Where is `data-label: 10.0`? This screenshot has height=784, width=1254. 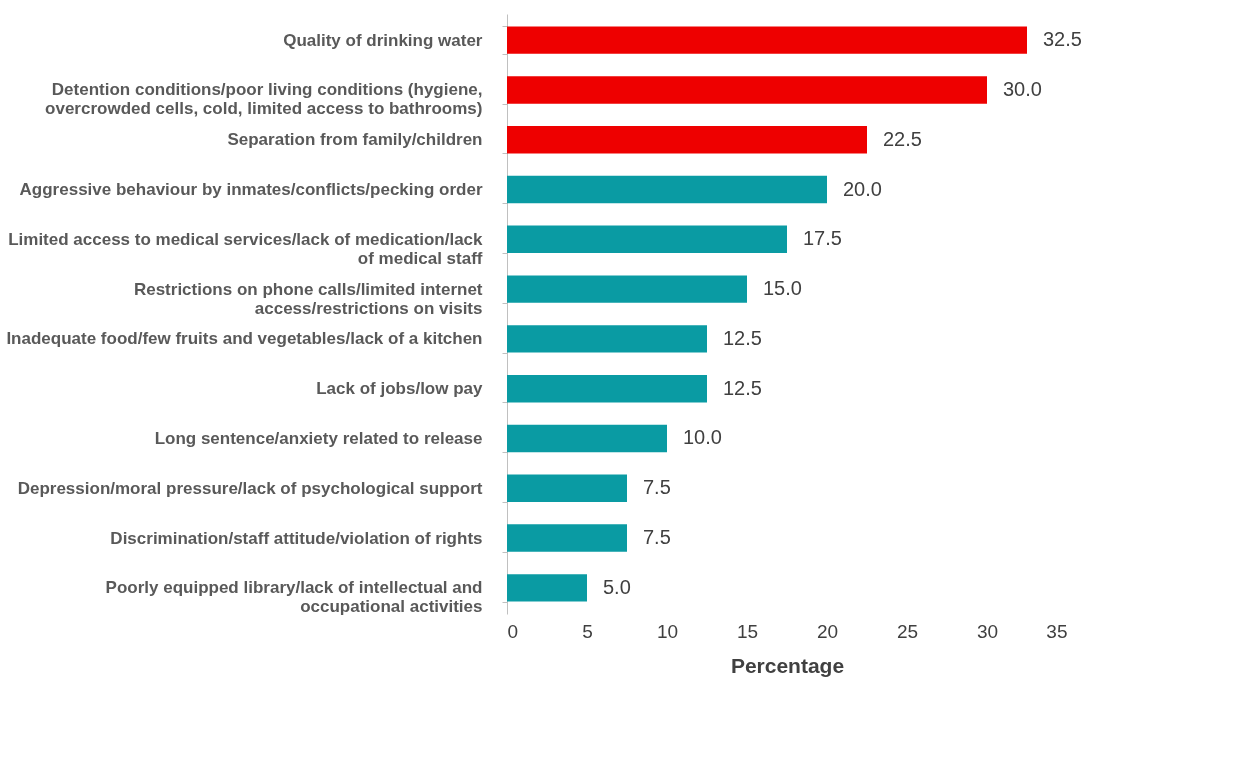 data-label: 10.0 is located at coordinates (702, 437).